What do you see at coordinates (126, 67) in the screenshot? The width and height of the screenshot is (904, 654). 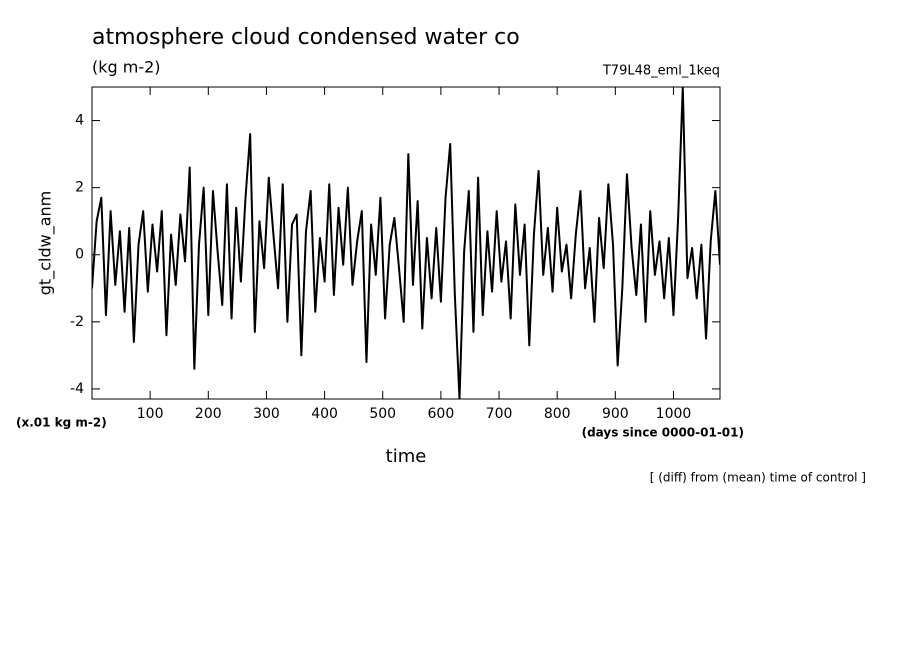 I see `subtitle: (kg m-2)` at bounding box center [126, 67].